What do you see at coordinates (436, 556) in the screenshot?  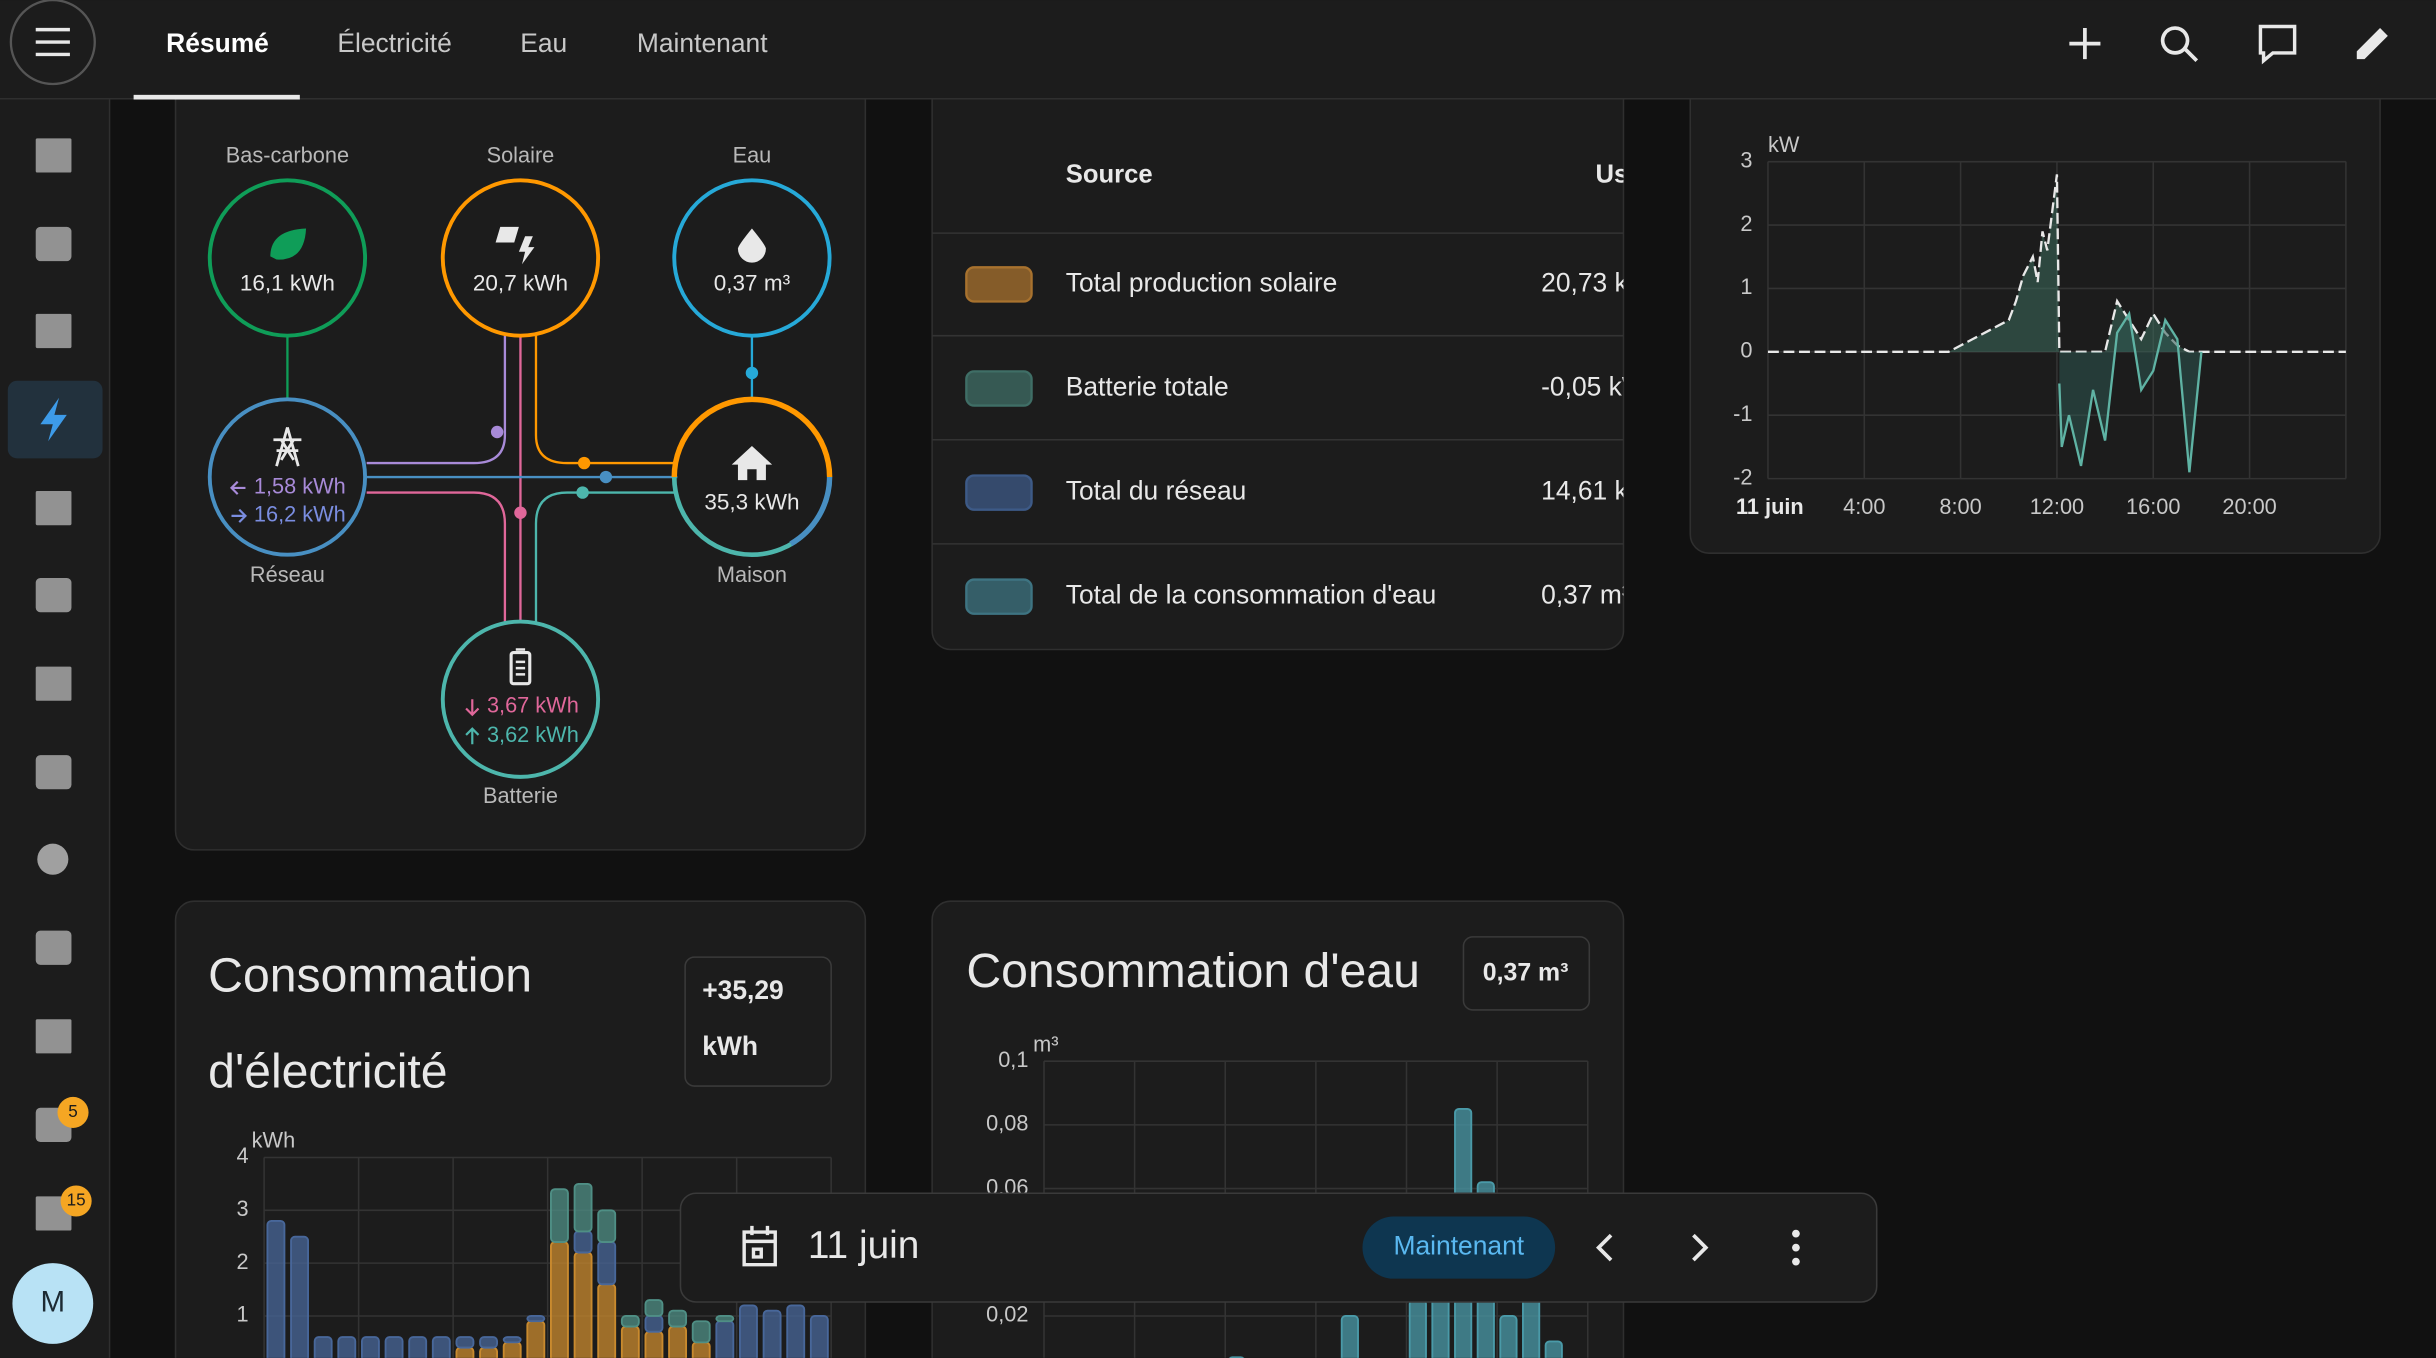 I see `flow-grid-battery` at bounding box center [436, 556].